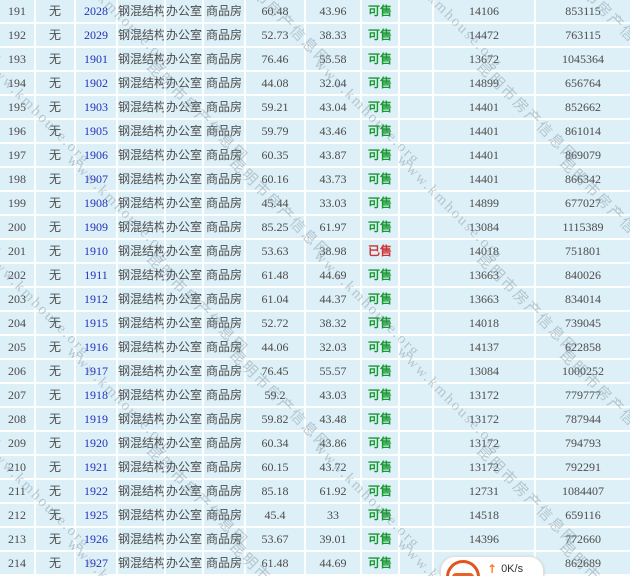 The image size is (630, 576). Describe the element at coordinates (96, 467) in the screenshot. I see `cell-room-number: 1921` at that location.